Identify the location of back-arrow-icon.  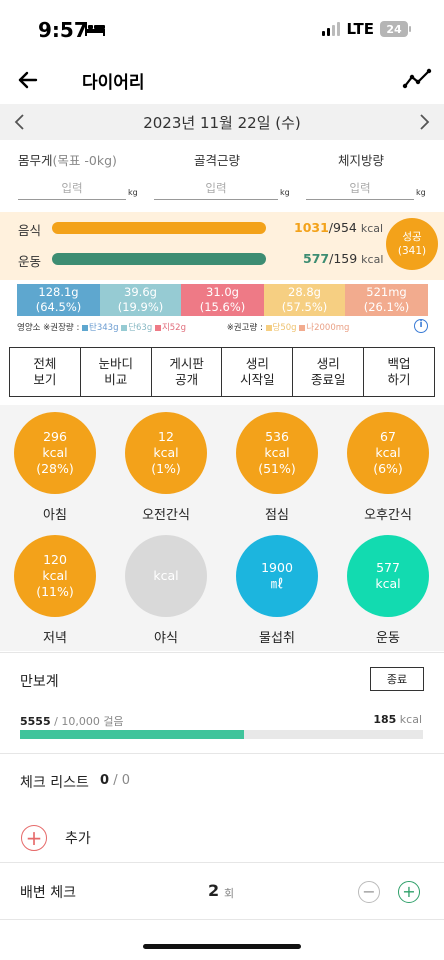
(28, 80).